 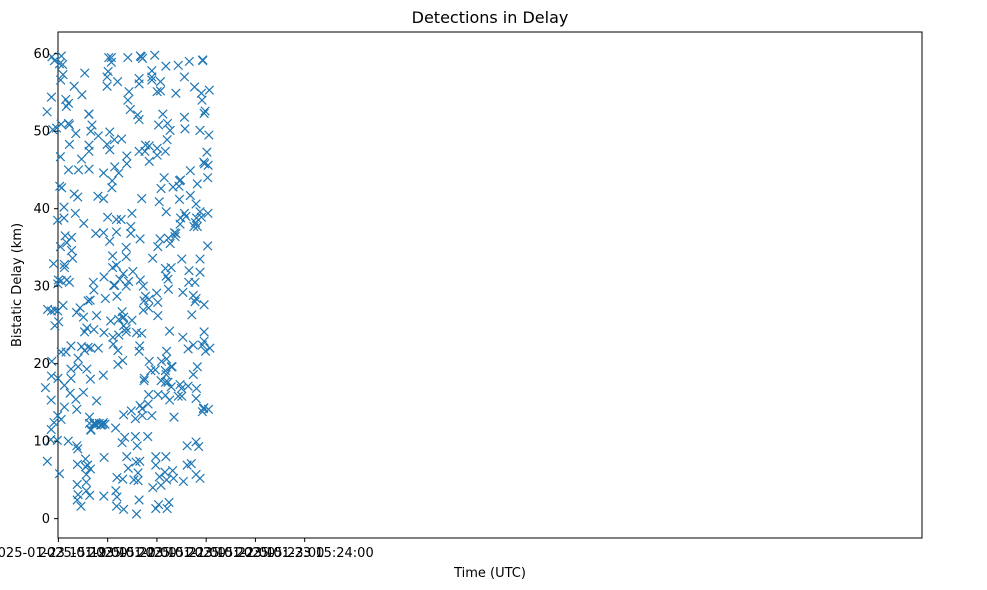 I want to click on y-axis-label: Bistatic Delay (km), so click(x=17, y=285).